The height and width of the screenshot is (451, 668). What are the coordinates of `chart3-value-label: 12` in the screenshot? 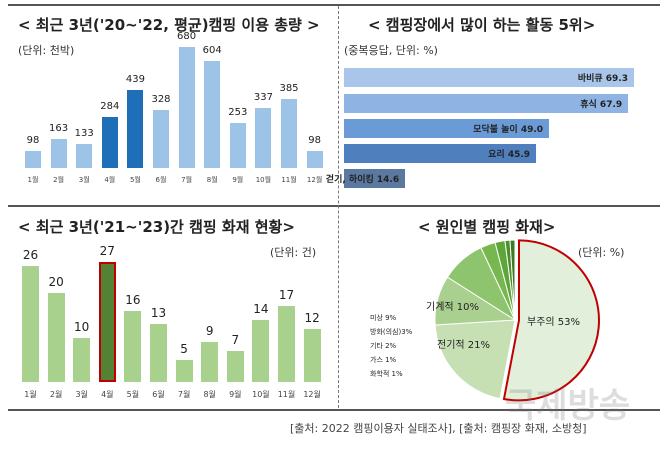 It's located at (312, 317).